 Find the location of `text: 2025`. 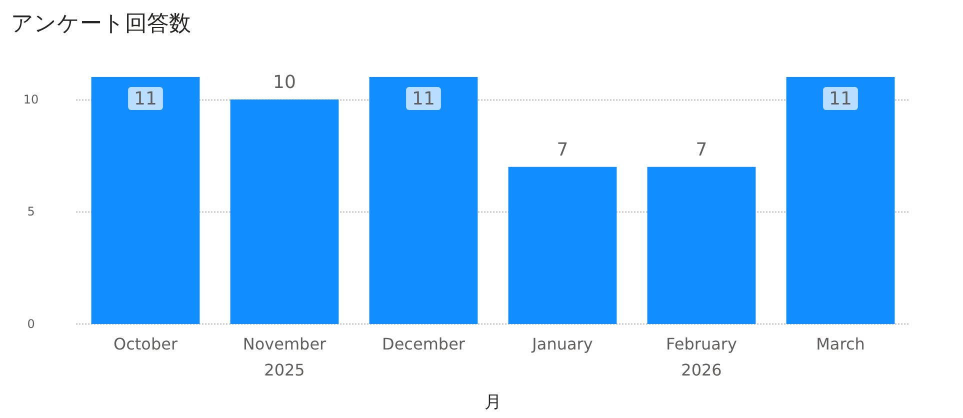

text: 2025 is located at coordinates (284, 370).